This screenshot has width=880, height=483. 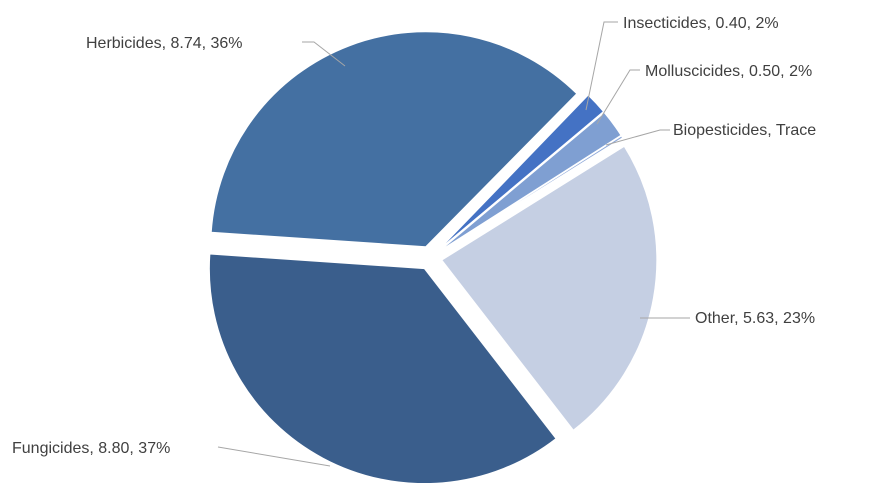 I want to click on data-label-insecticides: Insecticides, 0.40, 2%, so click(x=701, y=23).